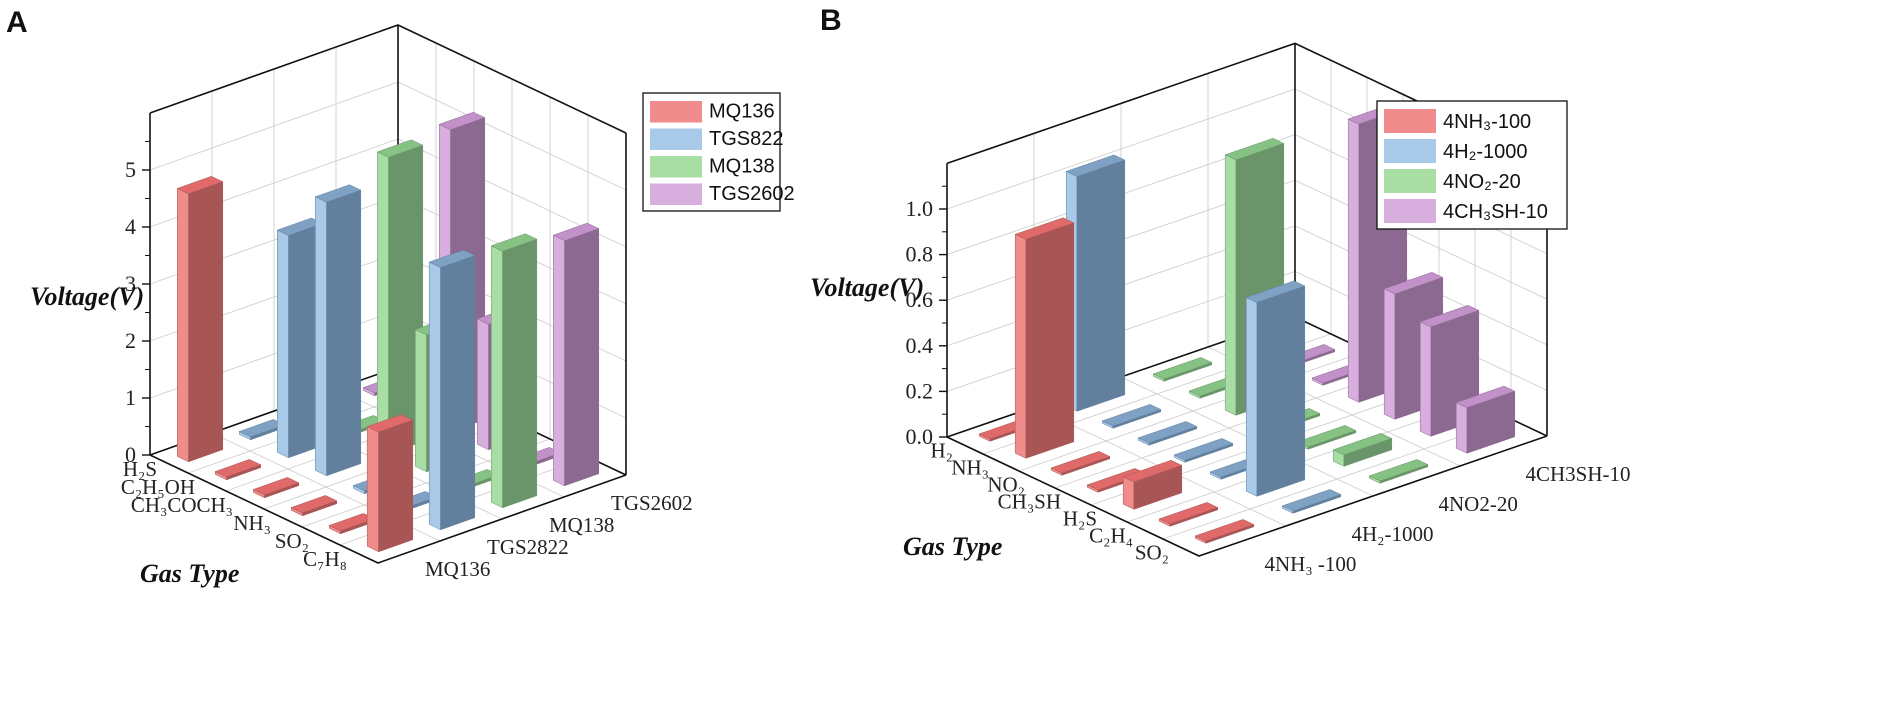 This screenshot has width=1902, height=721. I want to click on z-tick-label: 1, so click(130, 397).